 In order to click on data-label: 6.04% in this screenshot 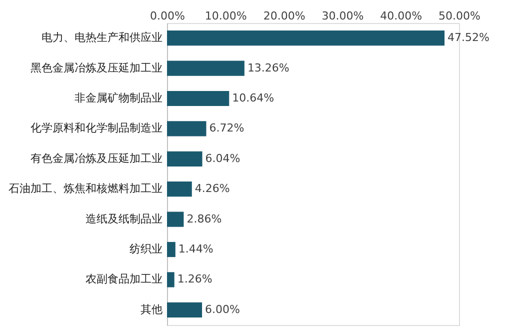, I will do `click(222, 158)`.